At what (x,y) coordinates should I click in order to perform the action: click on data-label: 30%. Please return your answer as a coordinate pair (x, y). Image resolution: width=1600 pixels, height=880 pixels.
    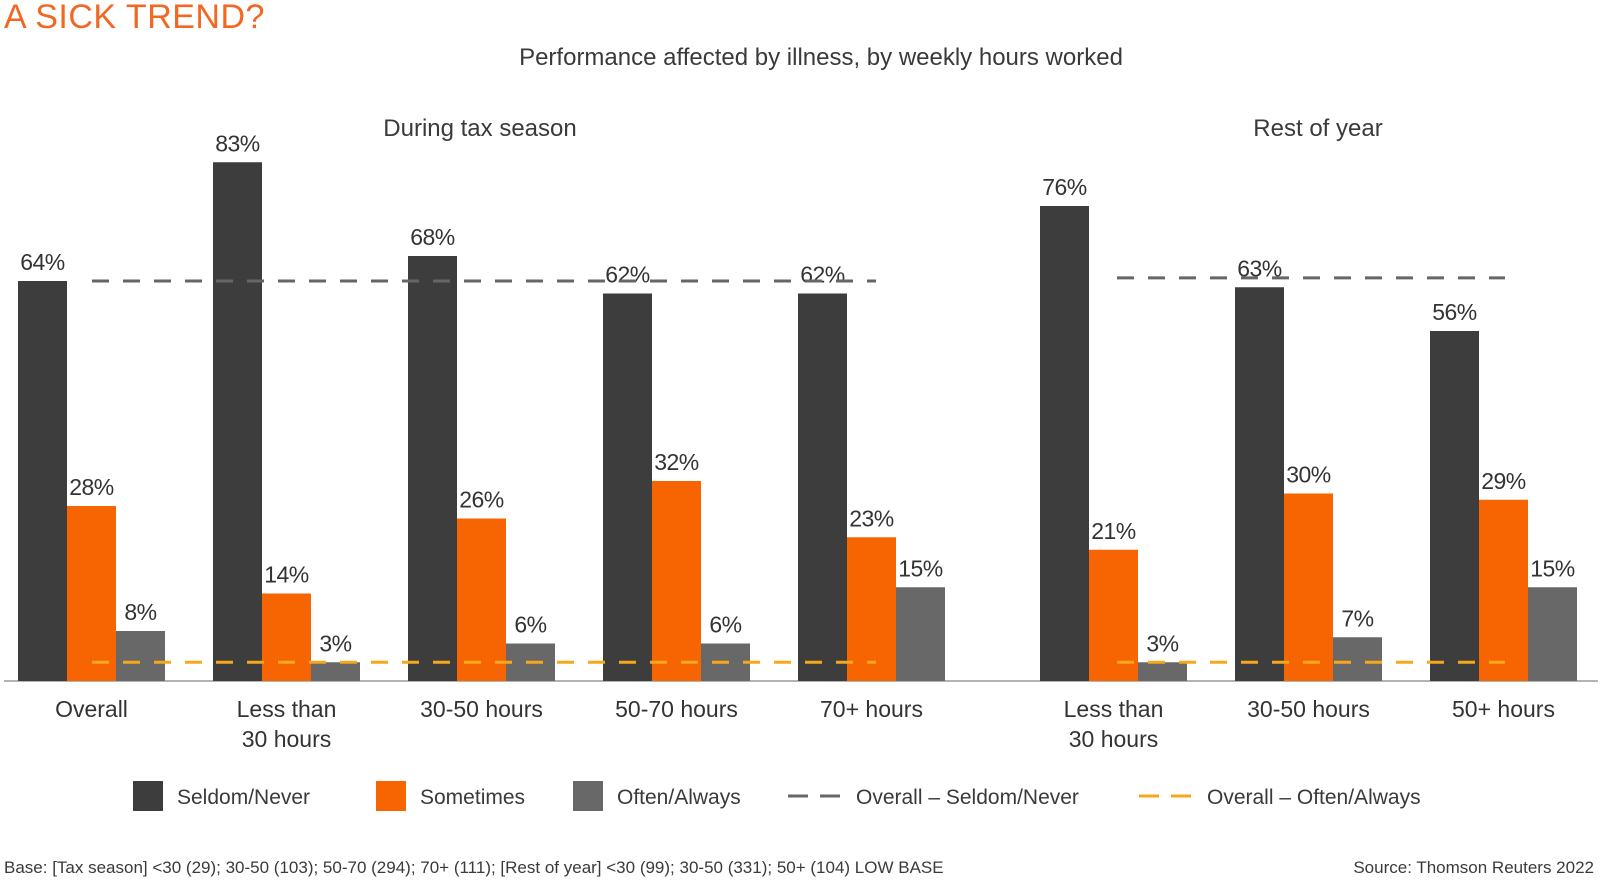
    Looking at the image, I should click on (1308, 475).